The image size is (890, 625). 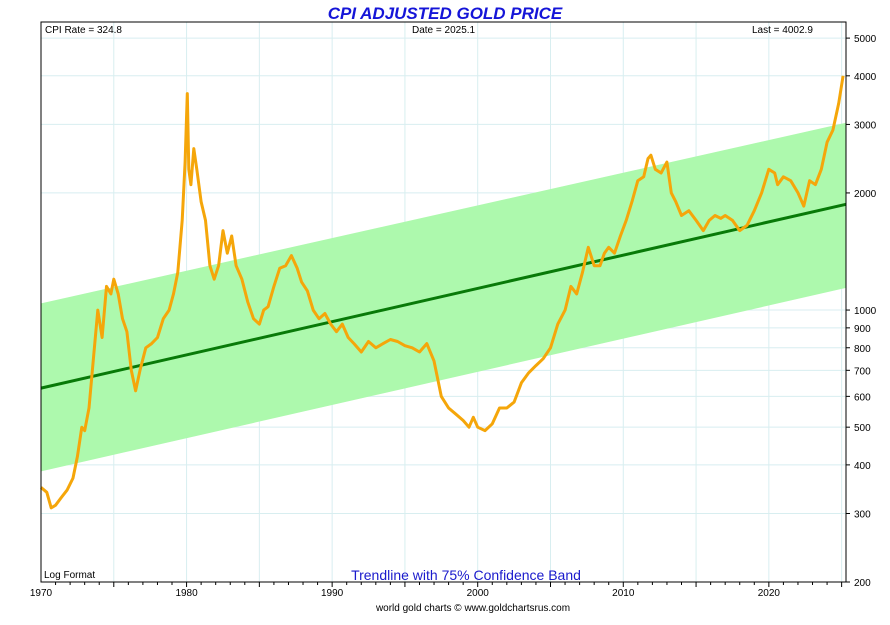 What do you see at coordinates (436, 590) in the screenshot?
I see `x-axis: 1970 1980 1990 2000 2010 2020` at bounding box center [436, 590].